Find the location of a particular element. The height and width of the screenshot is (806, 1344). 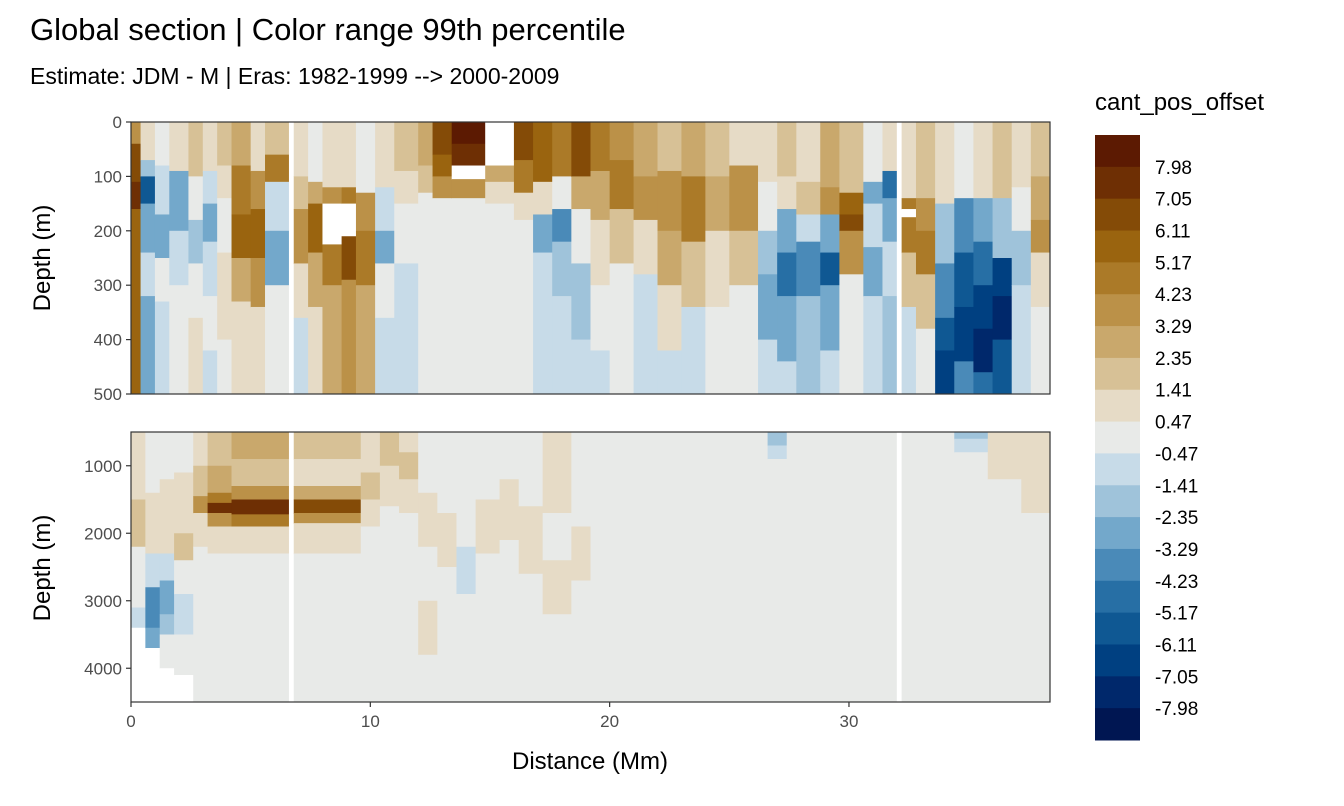

colorbar-label: 7.05 is located at coordinates (1173, 200).